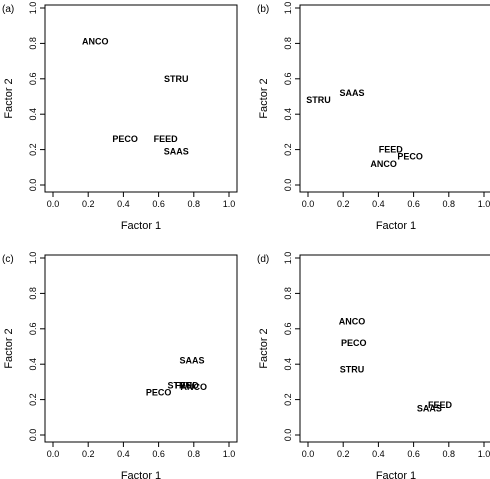  Describe the element at coordinates (8, 259) in the screenshot. I see `panel-label: (c)` at that location.